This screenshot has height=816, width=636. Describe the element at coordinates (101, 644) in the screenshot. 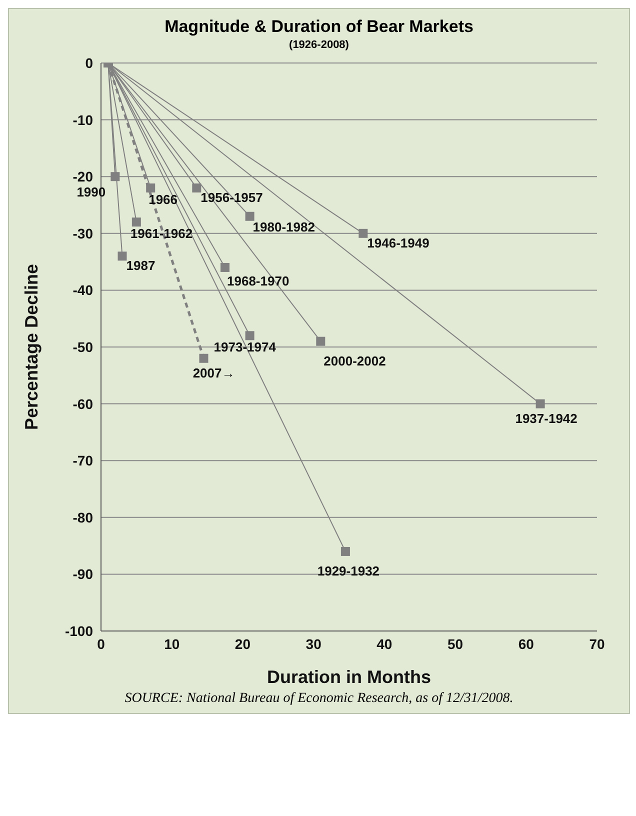

I see `x-tick-label: 0` at that location.